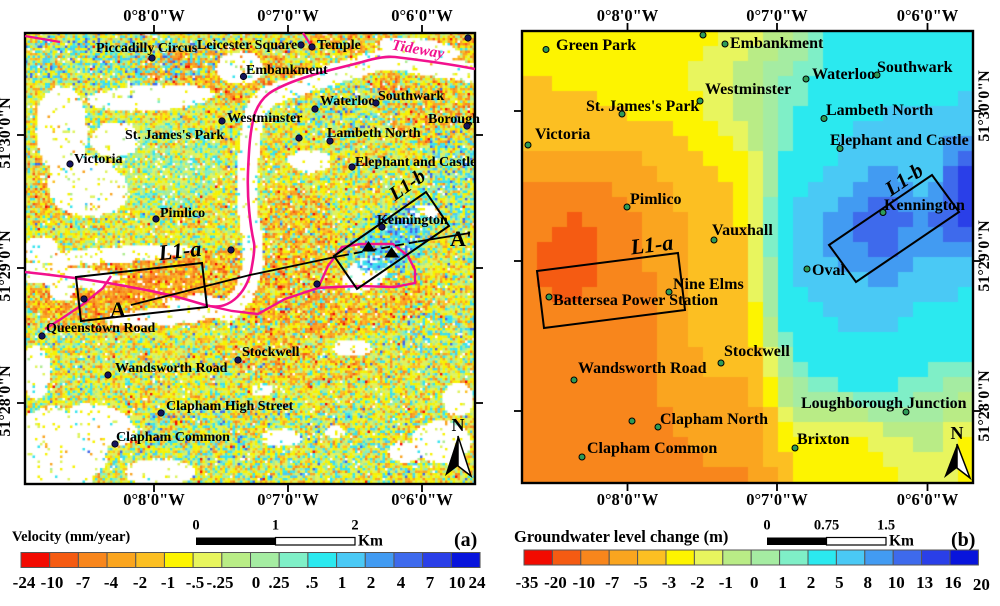  I want to click on svg-text: (b), so click(963, 540).